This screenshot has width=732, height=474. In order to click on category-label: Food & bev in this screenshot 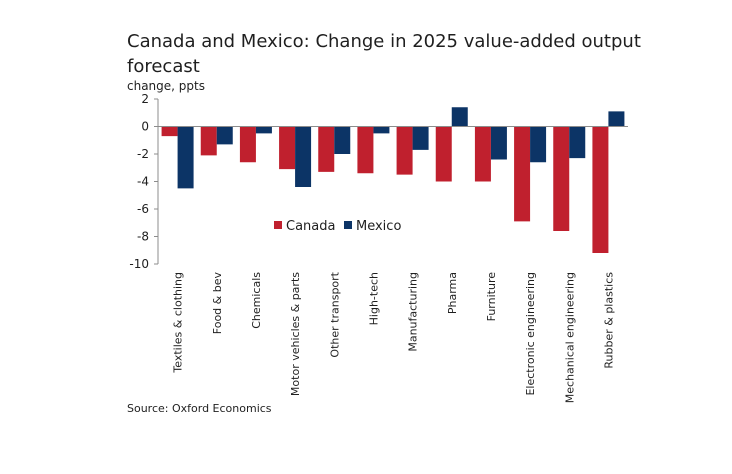, I will do `click(217, 303)`.